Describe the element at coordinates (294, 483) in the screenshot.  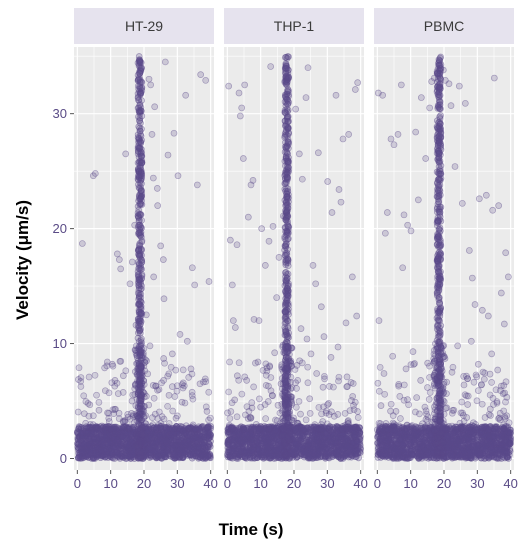
I see `x-tick-label: 20` at that location.